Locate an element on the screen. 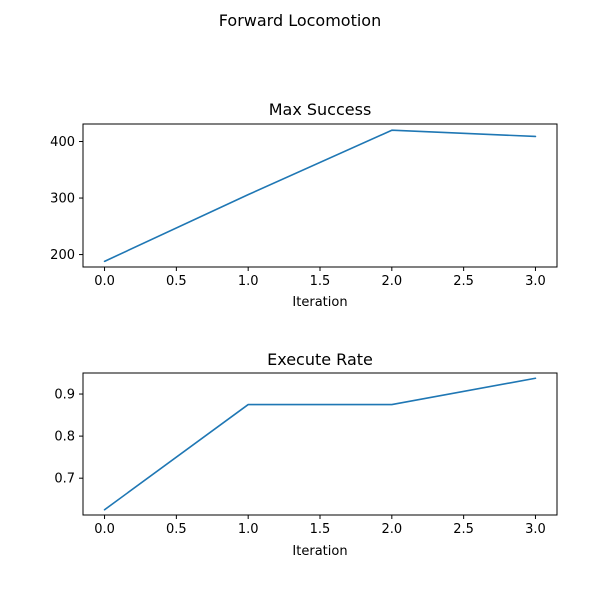 The height and width of the screenshot is (600, 600). y-tick-label: 300 is located at coordinates (62, 199).